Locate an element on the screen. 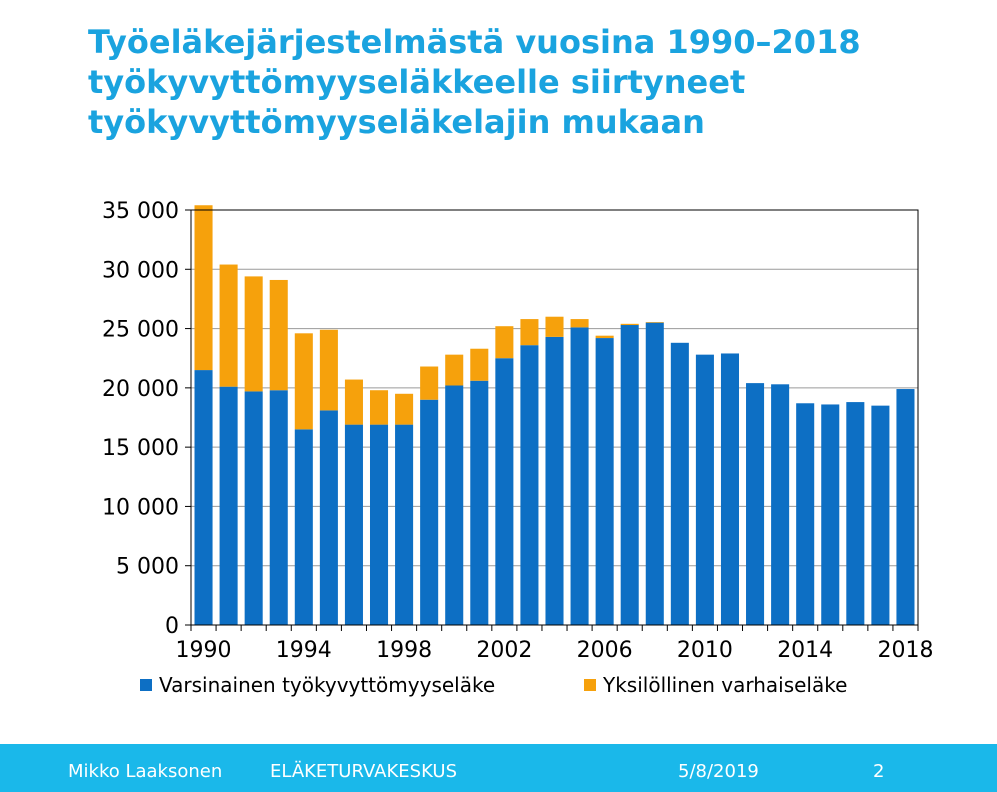 The image size is (997, 792). x-tick-label: 2018 is located at coordinates (905, 650).